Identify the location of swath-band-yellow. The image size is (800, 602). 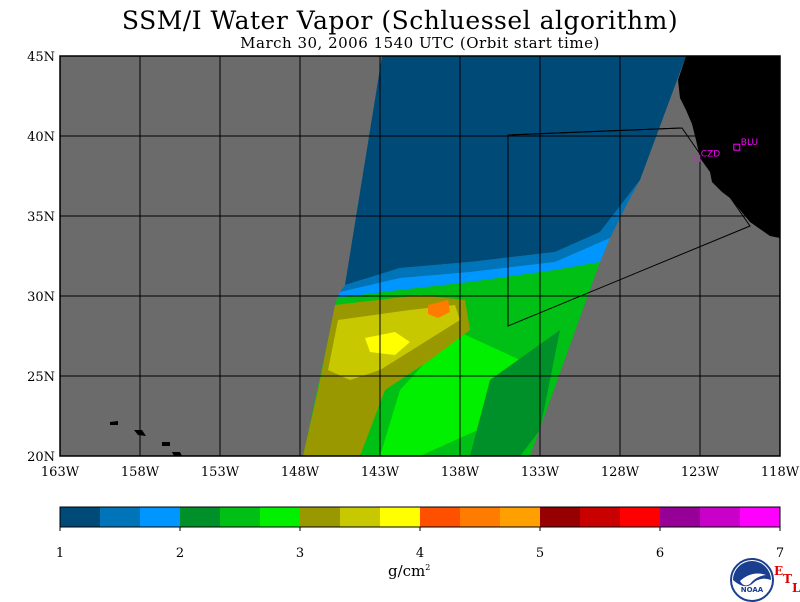
(387, 343).